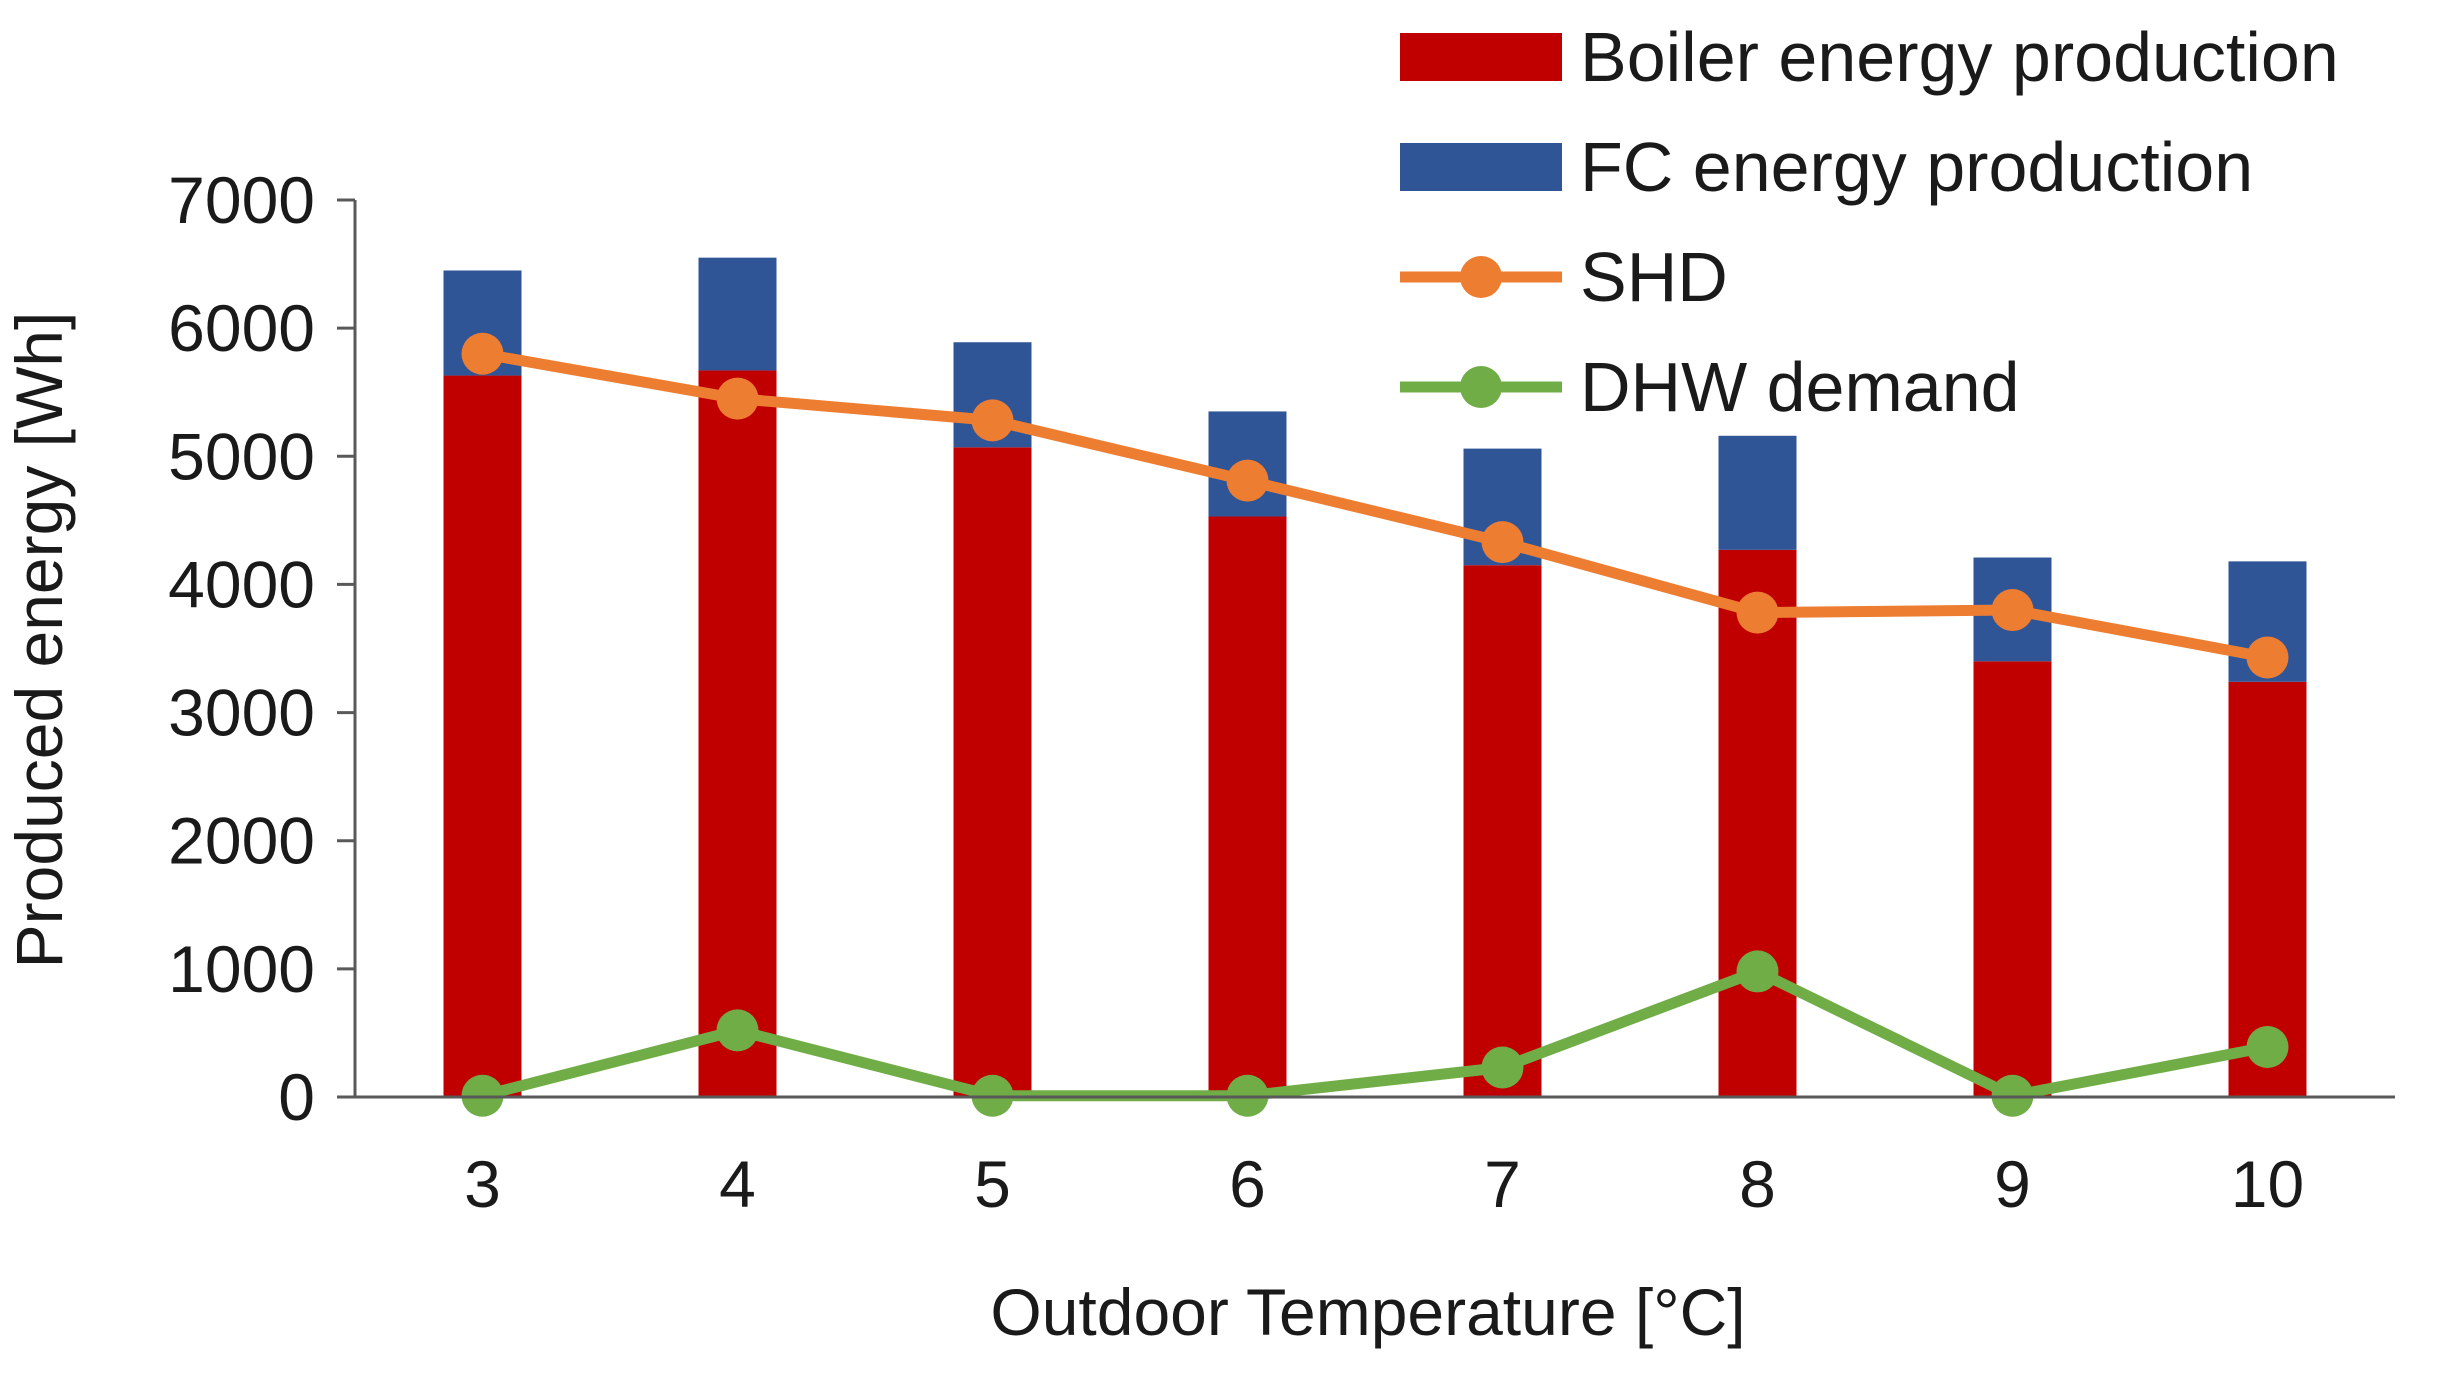  What do you see at coordinates (1916, 167) in the screenshot?
I see `legend-label-fc-energy-production: FC energy production` at bounding box center [1916, 167].